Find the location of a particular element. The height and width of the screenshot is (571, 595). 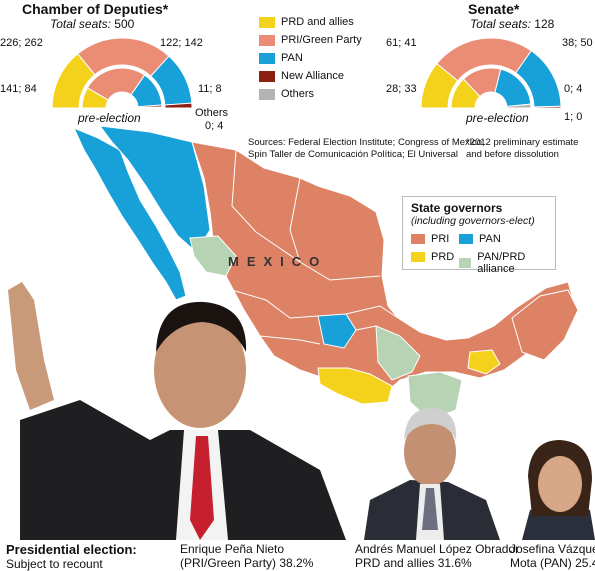

election-subtitle: Subject to recount is located at coordinates (54, 564).